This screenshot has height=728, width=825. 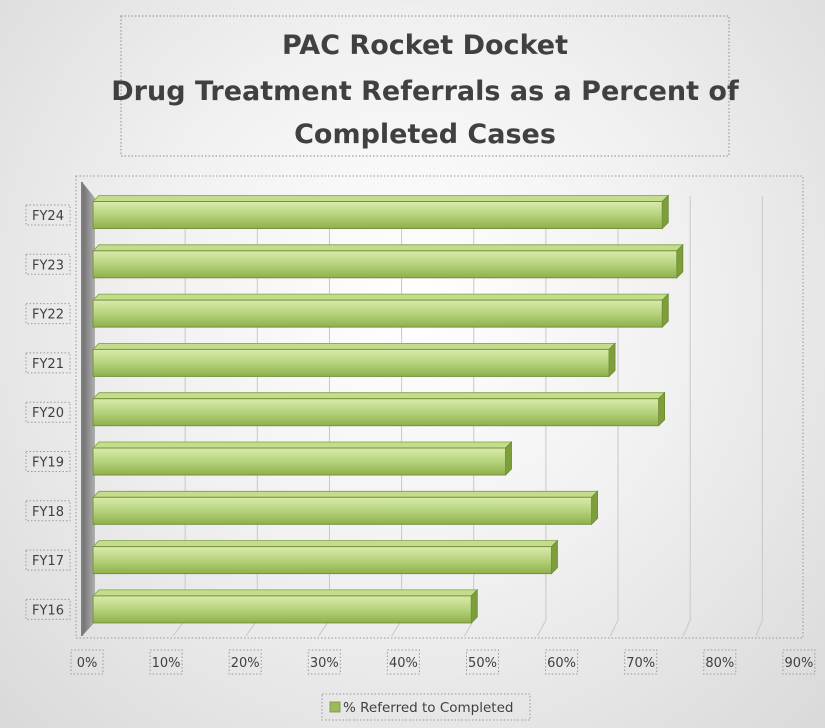 I want to click on title-box, so click(x=425, y=86).